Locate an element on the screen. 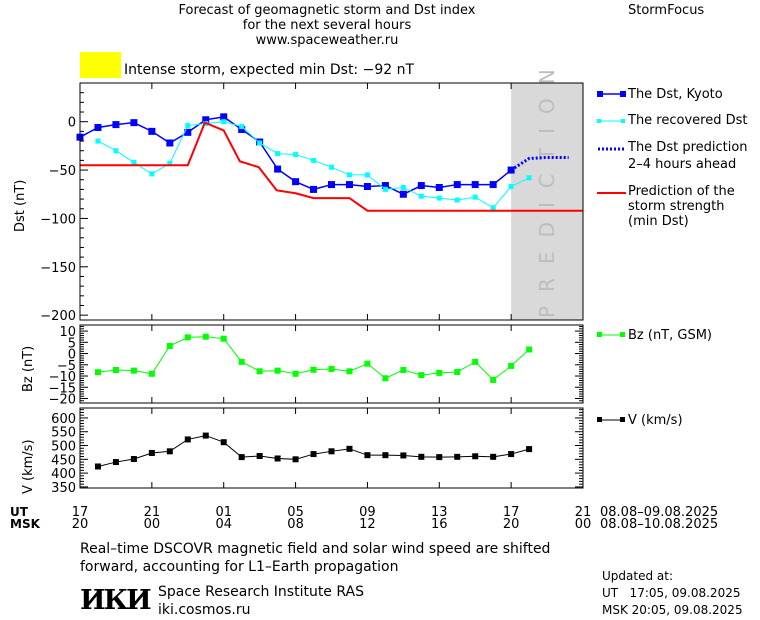 The width and height of the screenshot is (760, 620). ut-row-label: UT is located at coordinates (19, 512).